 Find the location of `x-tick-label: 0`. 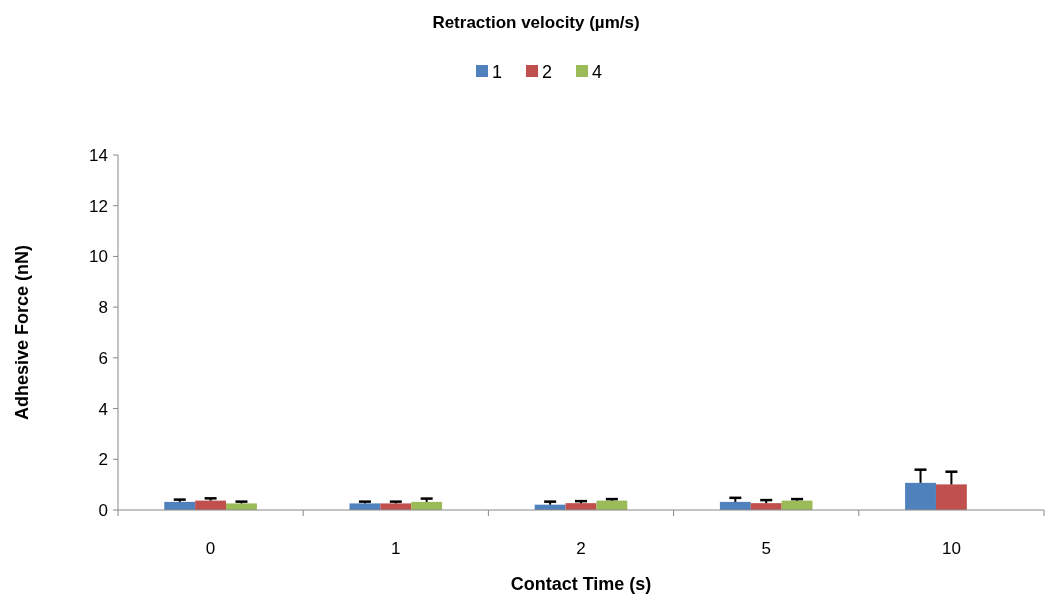

x-tick-label: 0 is located at coordinates (210, 548).